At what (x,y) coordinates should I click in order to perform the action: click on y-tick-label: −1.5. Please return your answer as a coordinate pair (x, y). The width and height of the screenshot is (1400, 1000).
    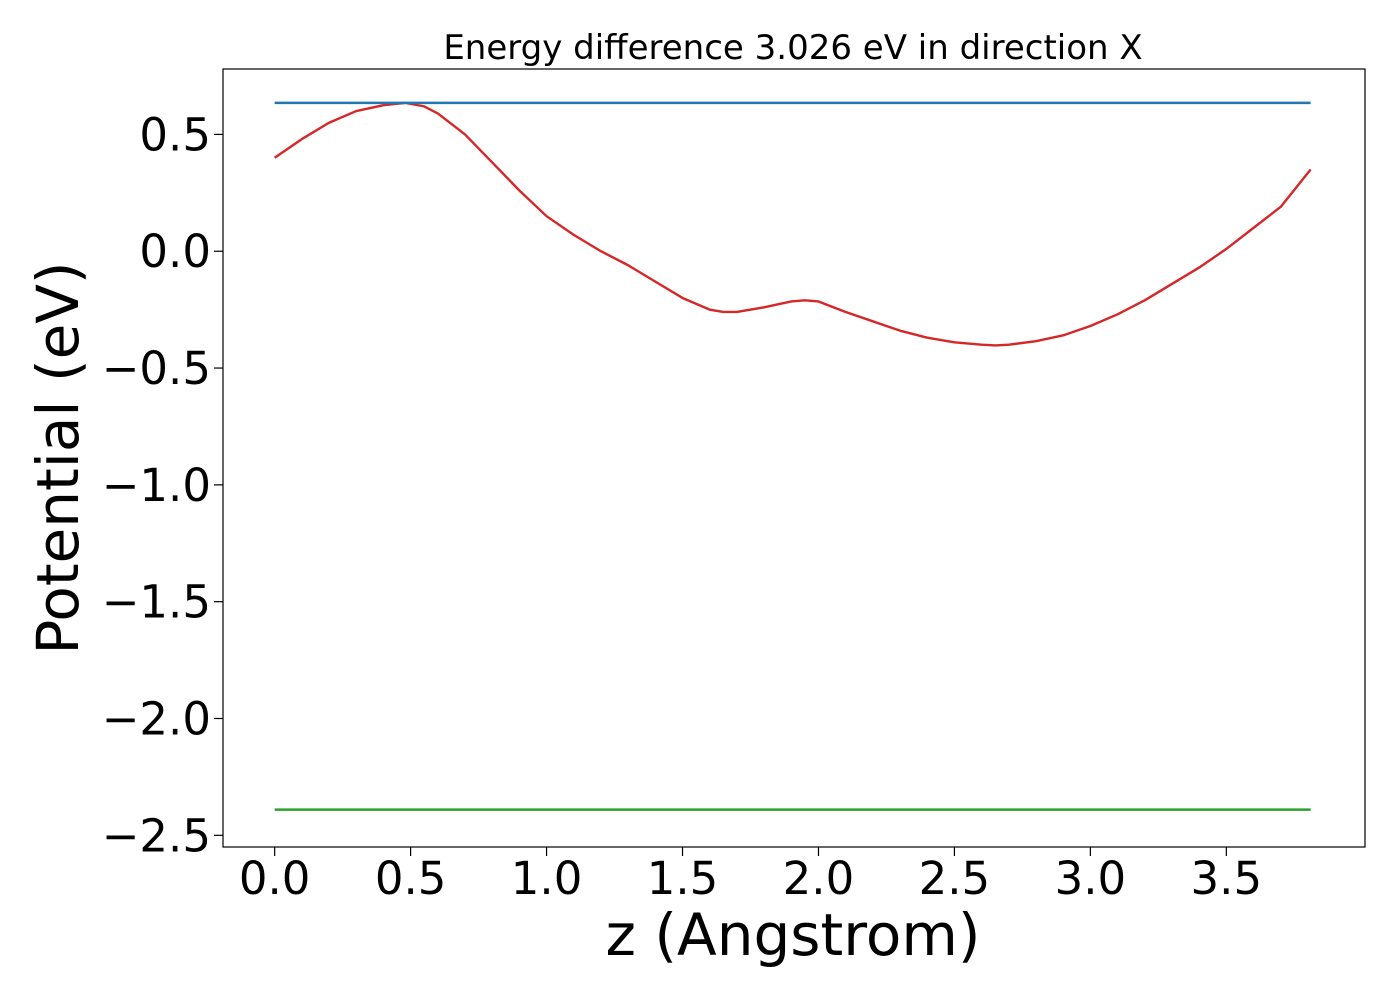
    Looking at the image, I should click on (156, 602).